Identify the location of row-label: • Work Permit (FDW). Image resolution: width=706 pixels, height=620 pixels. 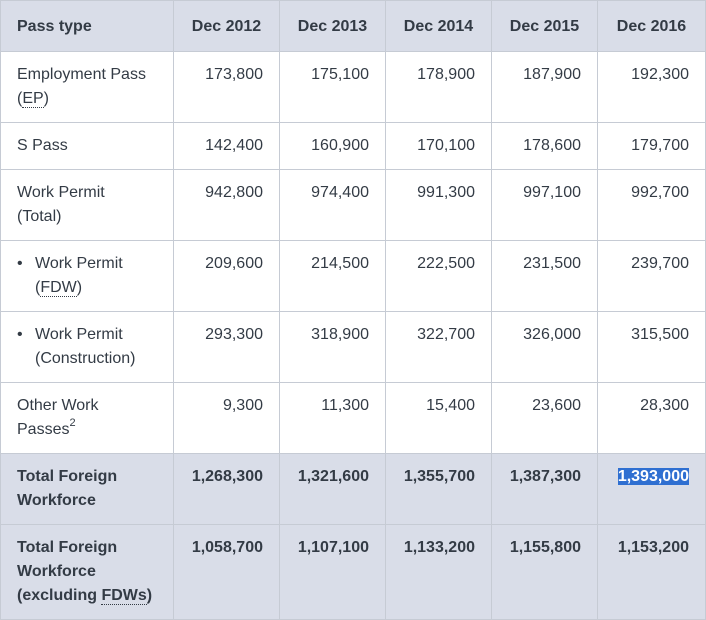
(87, 276).